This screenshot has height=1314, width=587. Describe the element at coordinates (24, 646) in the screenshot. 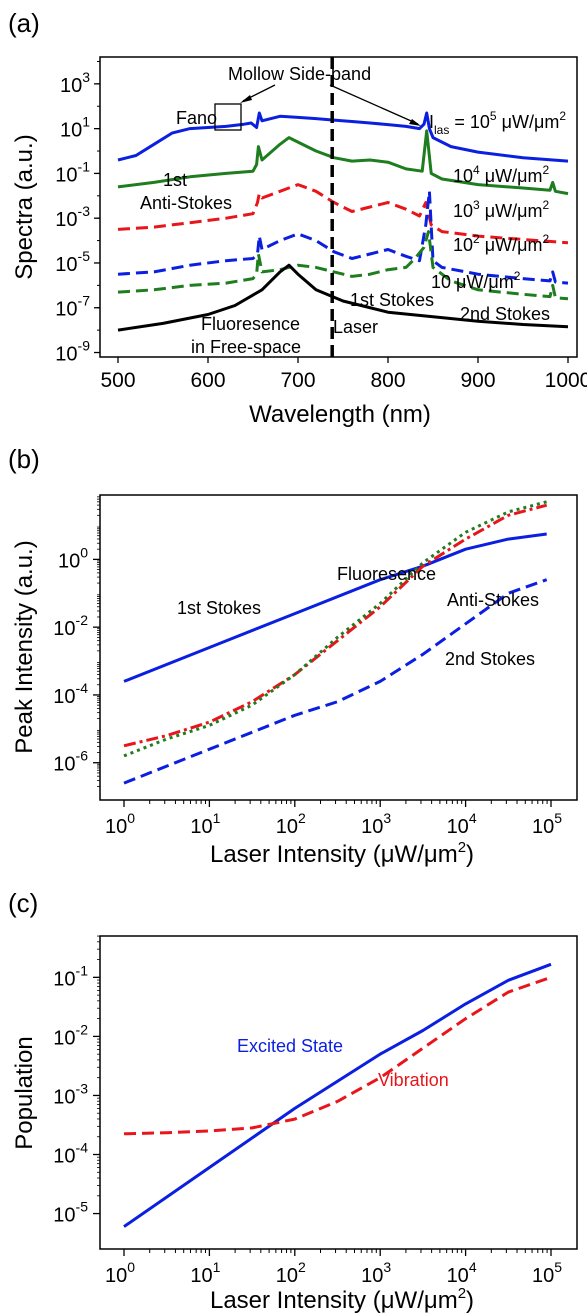

I see `panel-b-y-axis-label: Peak Intensity (a.u.)` at that location.